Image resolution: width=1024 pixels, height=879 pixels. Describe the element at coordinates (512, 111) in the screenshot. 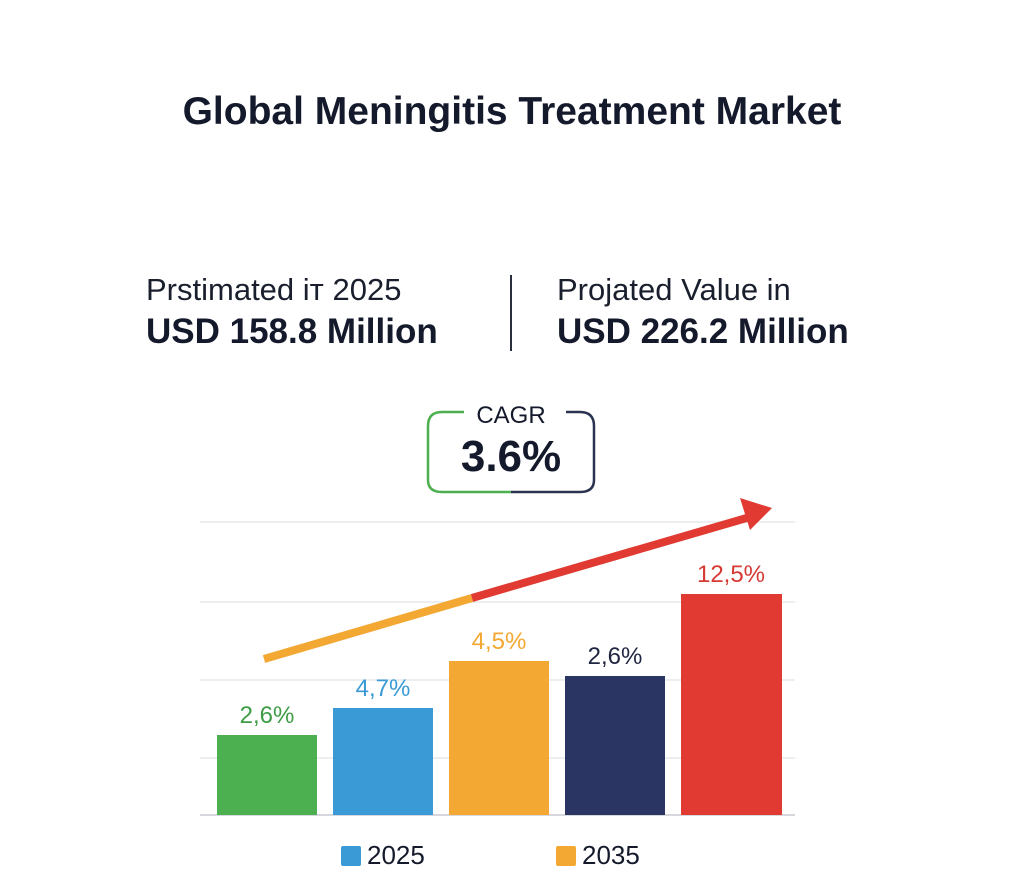

I see `page-title: Global Meningitis Treatment Market` at that location.